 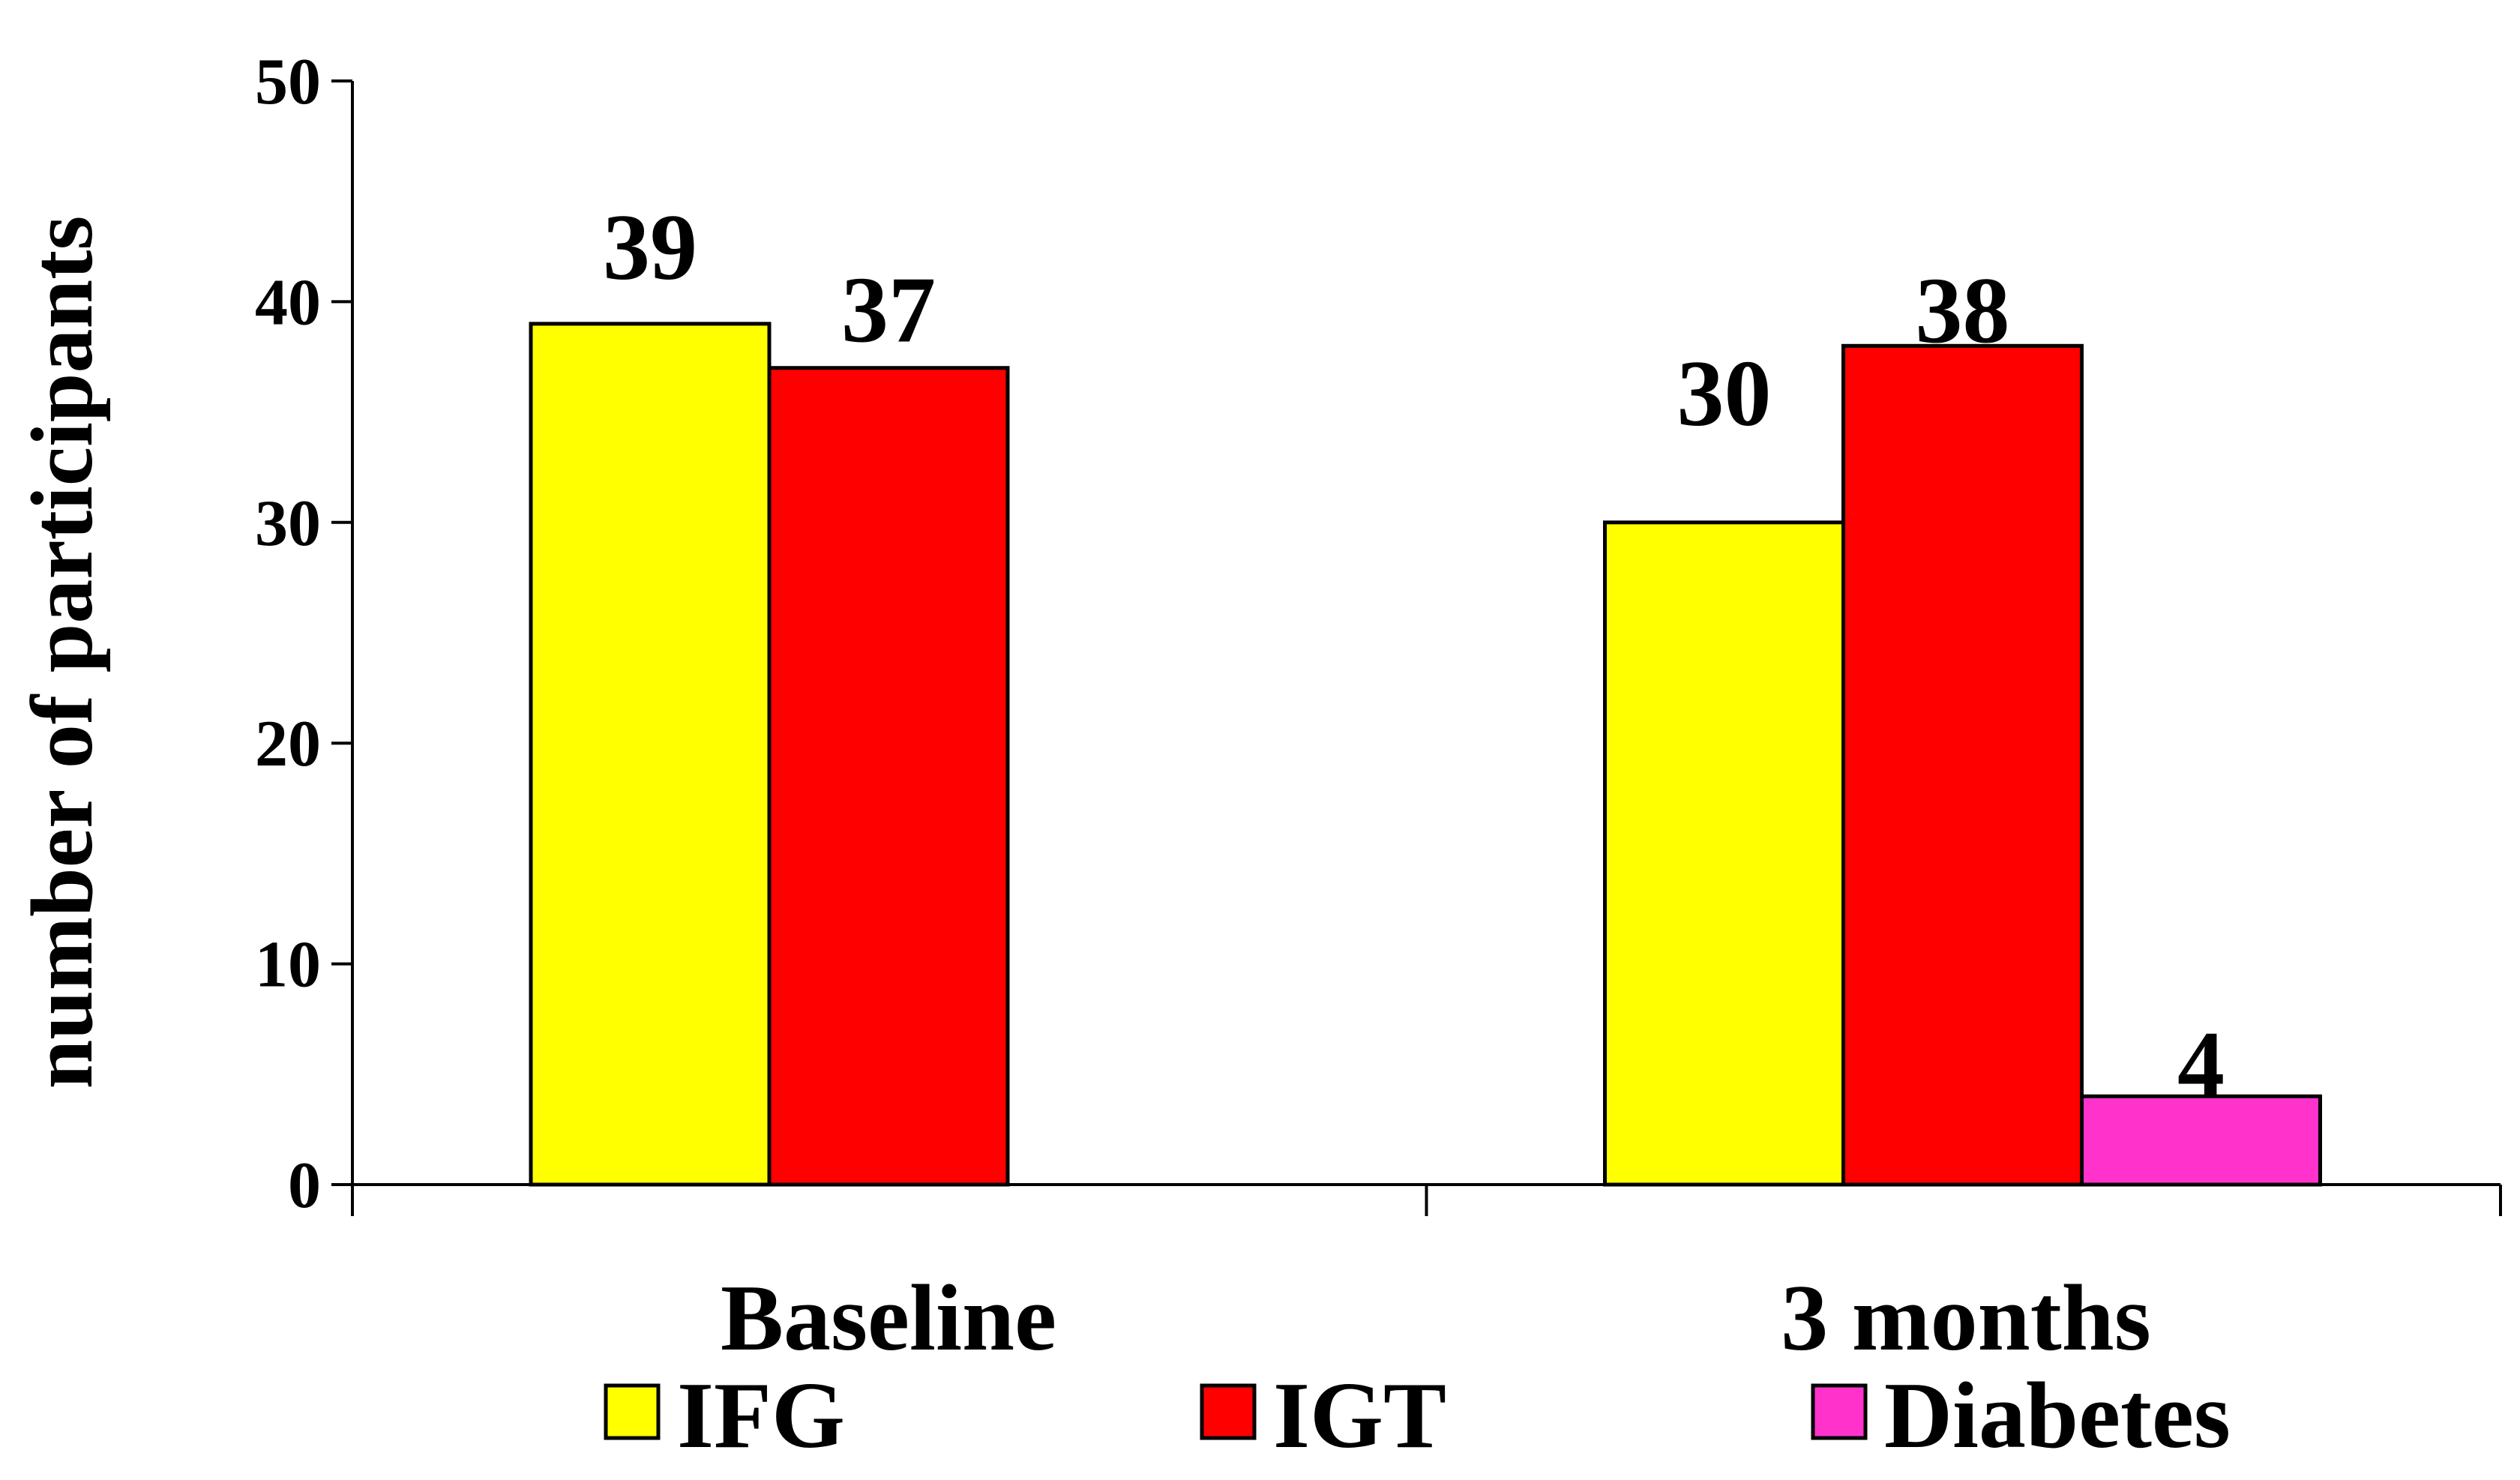 I want to click on legend: IFG IGT Diabetes, so click(x=1417, y=1416).